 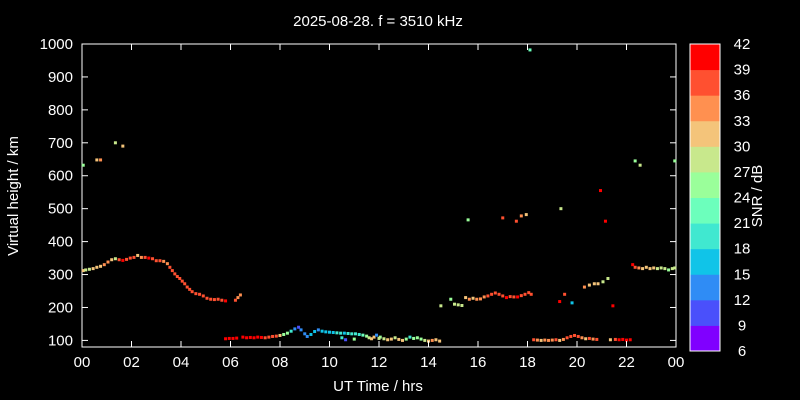 What do you see at coordinates (60, 307) in the screenshot?
I see `y-tick-label: 200` at bounding box center [60, 307].